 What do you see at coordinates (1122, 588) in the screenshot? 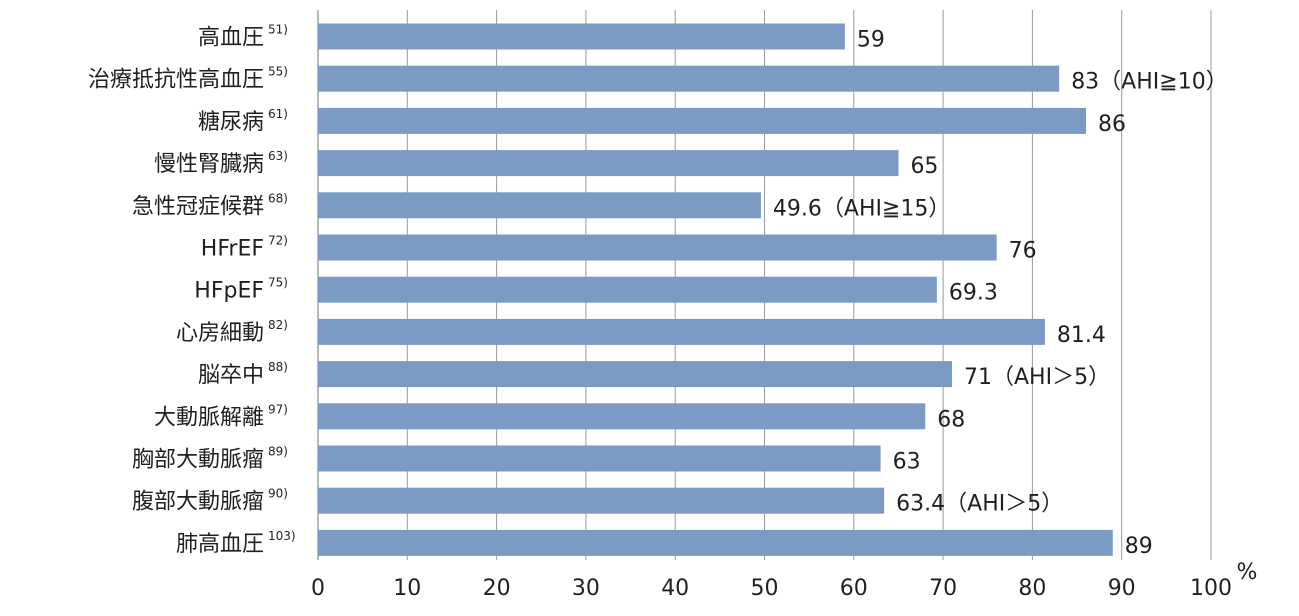
I see `x-tick-label: 90` at bounding box center [1122, 588].